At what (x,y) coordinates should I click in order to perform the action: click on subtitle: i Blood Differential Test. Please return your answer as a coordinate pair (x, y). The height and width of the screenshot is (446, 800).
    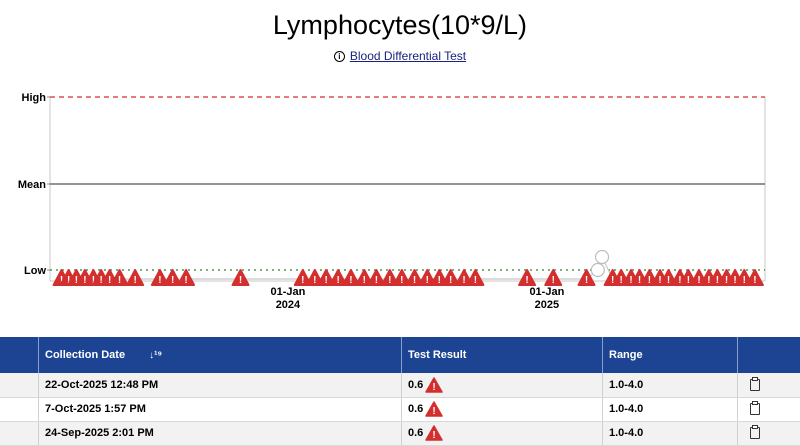
    Looking at the image, I should click on (400, 56).